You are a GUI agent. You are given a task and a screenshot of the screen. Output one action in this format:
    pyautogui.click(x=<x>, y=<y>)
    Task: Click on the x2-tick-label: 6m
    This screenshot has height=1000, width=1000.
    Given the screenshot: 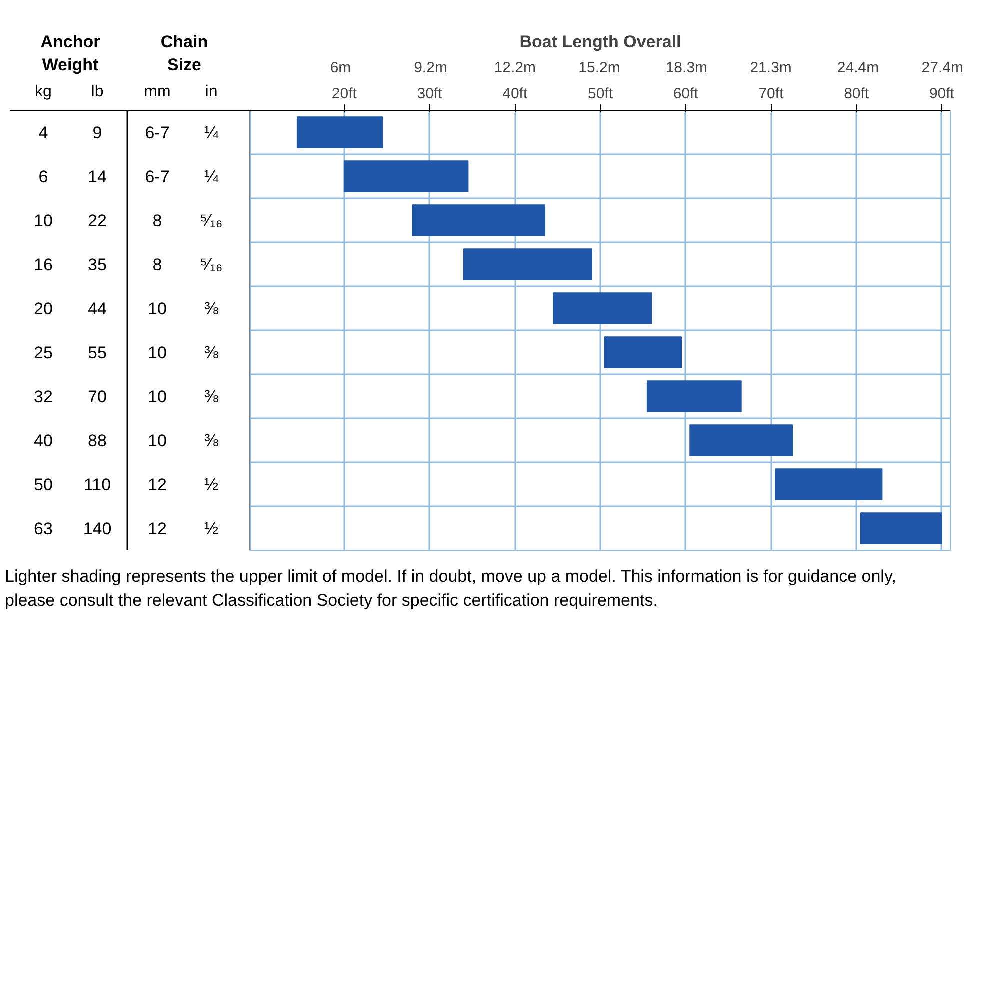 What is the action you would take?
    pyautogui.click(x=341, y=68)
    